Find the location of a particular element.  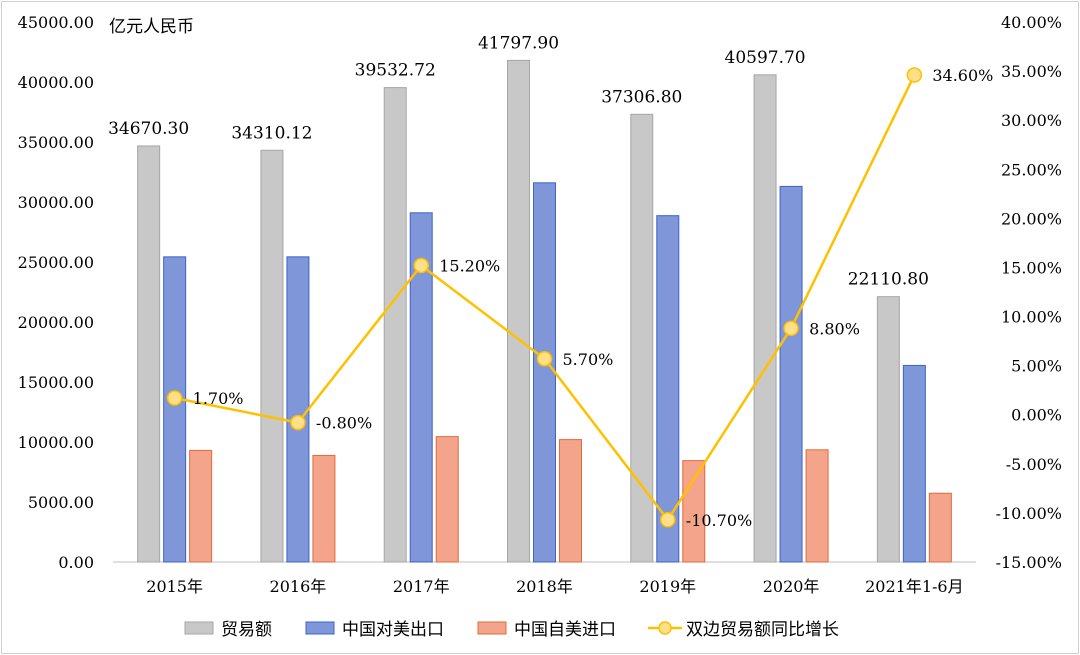

category-label: 2016年 is located at coordinates (298, 586).